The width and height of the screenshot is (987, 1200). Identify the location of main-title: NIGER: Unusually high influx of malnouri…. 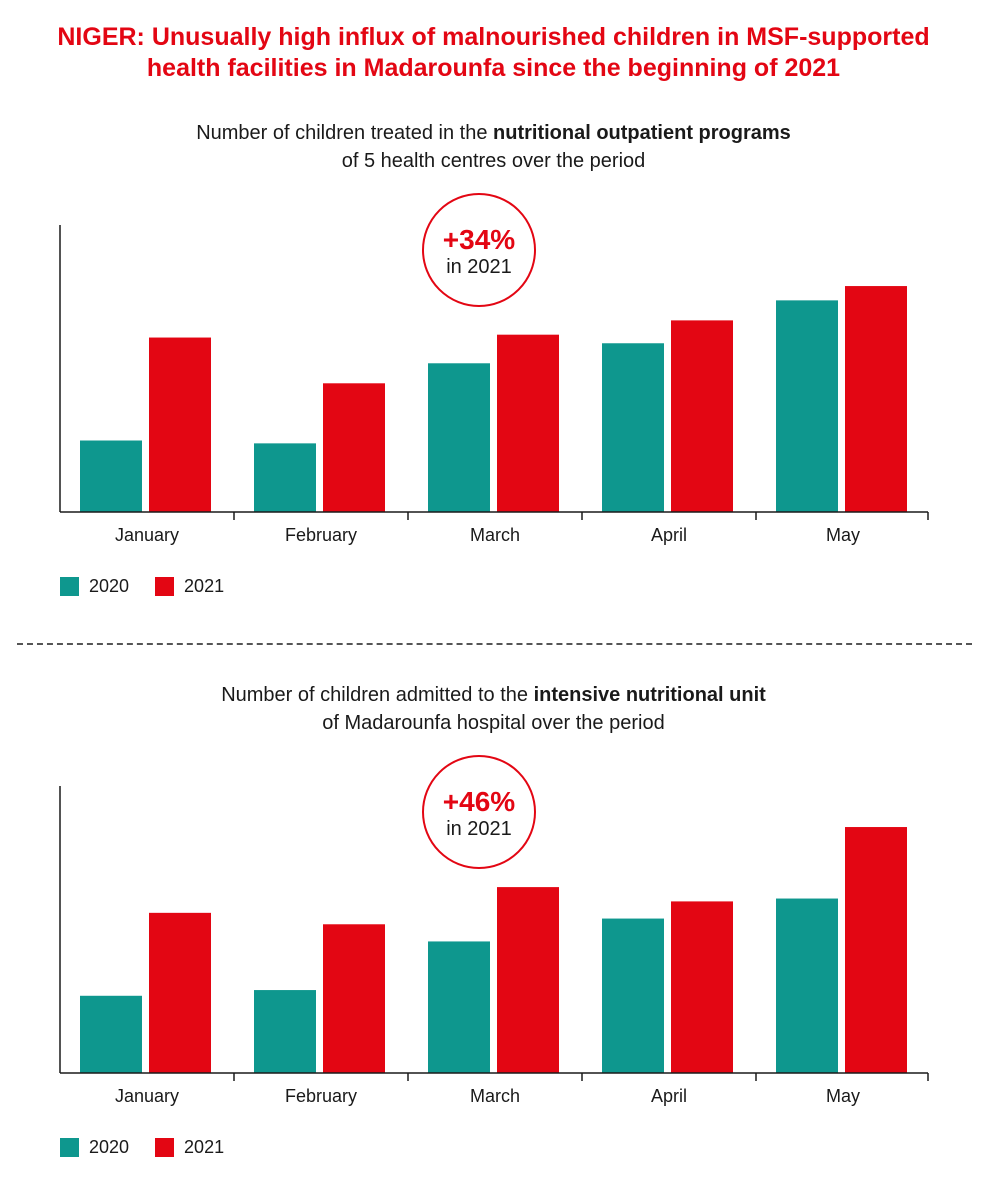
(493, 53).